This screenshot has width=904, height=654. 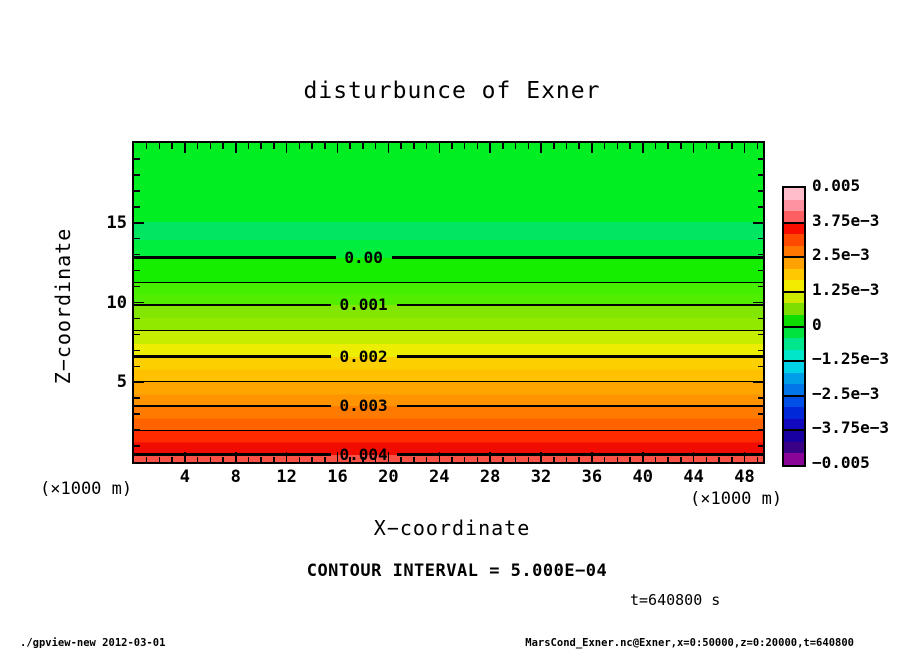 I want to click on colorbar-tick-label: 2.5e−3, so click(x=841, y=255).